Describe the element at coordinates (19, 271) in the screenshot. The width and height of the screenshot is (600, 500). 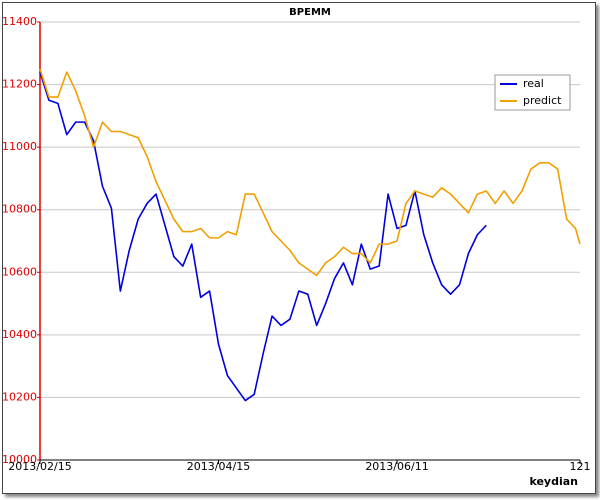
I see `y-tick-label: 10600` at that location.